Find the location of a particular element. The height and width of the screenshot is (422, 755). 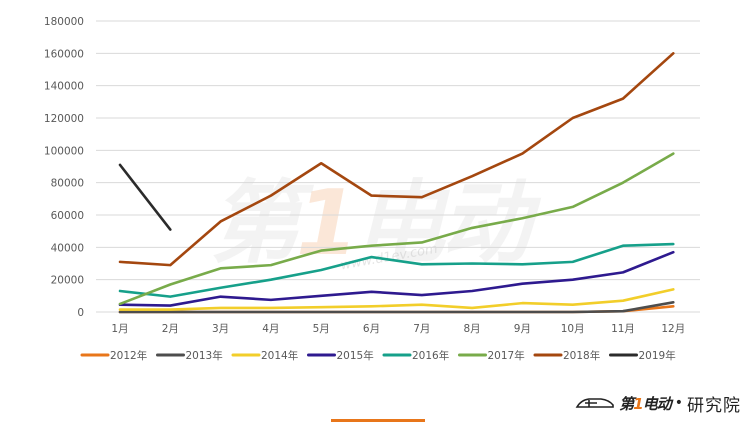

x-tick-label: 12月 is located at coordinates (673, 329).